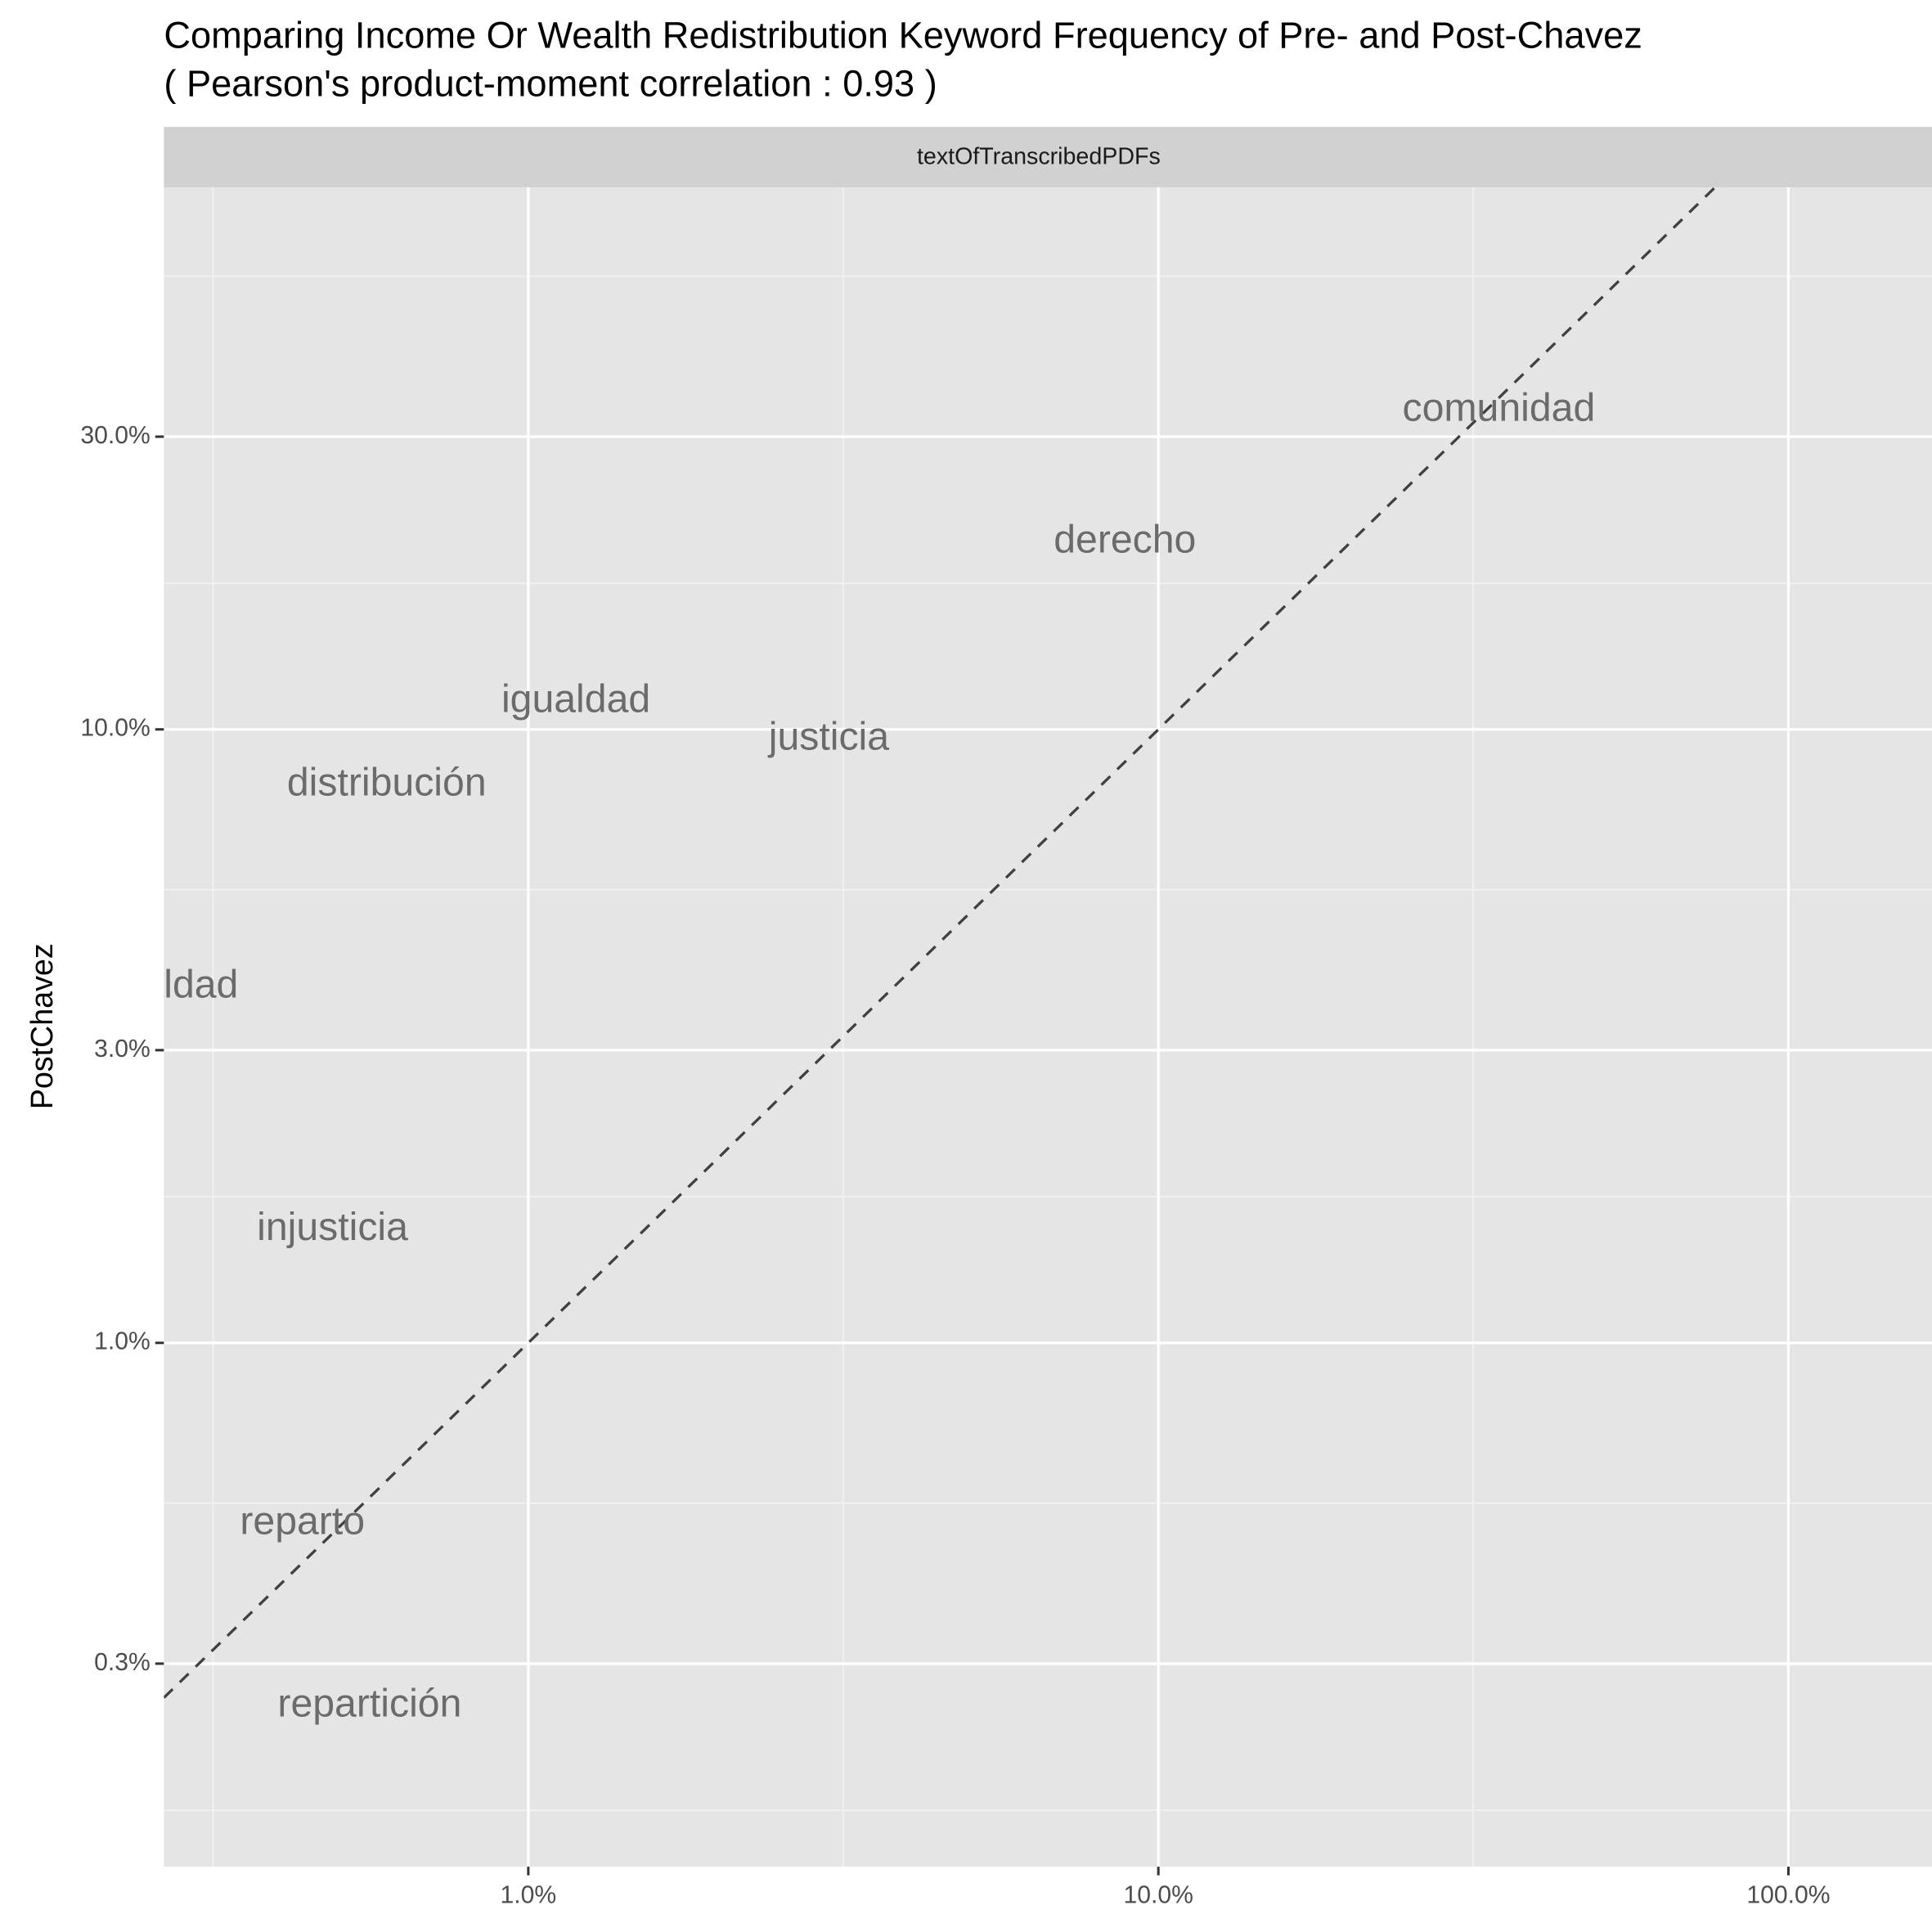  I want to click on x-tick-label: 1.0%, so click(529, 1895).